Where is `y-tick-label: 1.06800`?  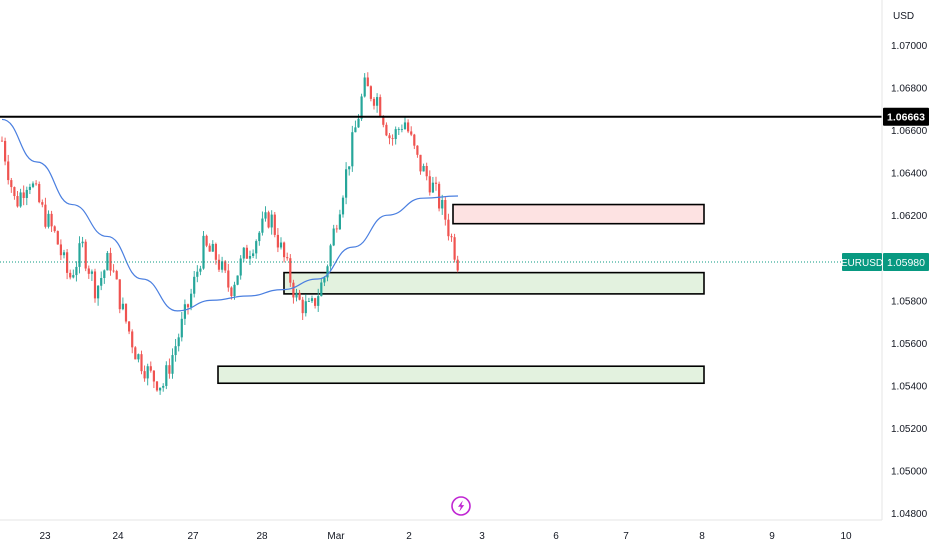
y-tick-label: 1.06800 is located at coordinates (909, 89).